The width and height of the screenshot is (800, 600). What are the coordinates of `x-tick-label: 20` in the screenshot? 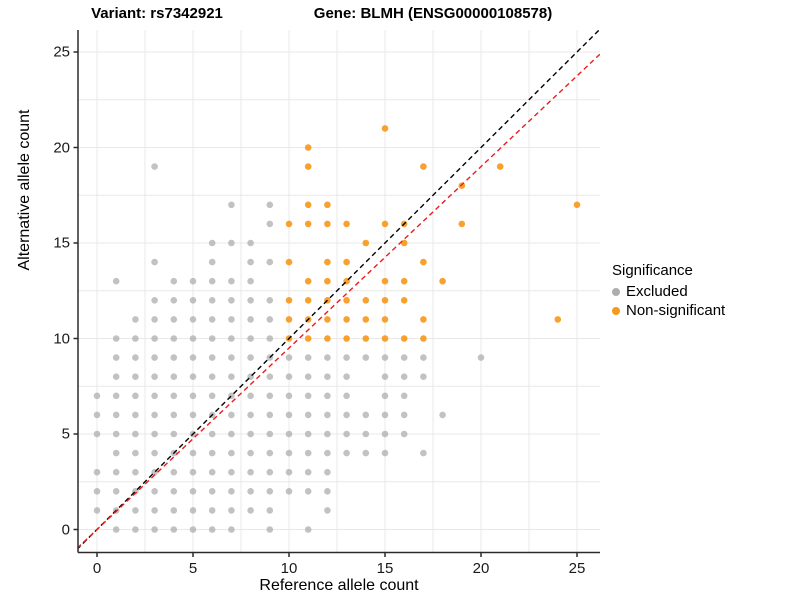 It's located at (481, 568).